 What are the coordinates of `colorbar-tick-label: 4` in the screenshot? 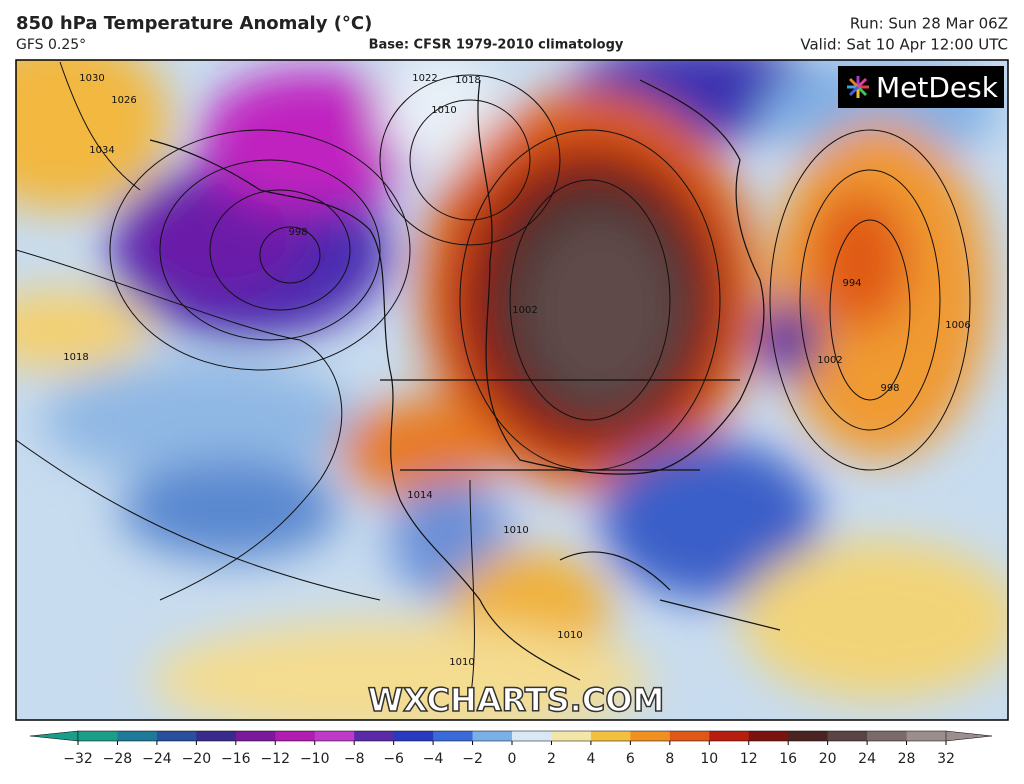 It's located at (590, 759).